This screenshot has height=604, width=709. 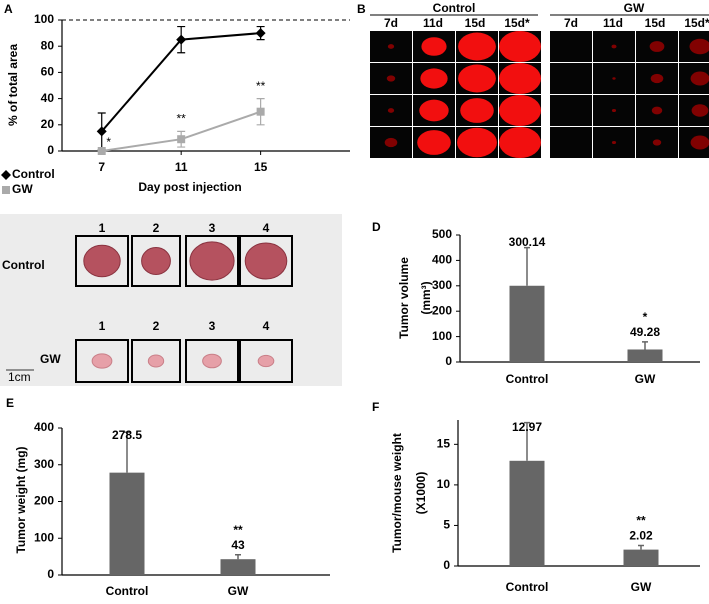 I want to click on y-tick-label: 60, so click(x=48, y=72).